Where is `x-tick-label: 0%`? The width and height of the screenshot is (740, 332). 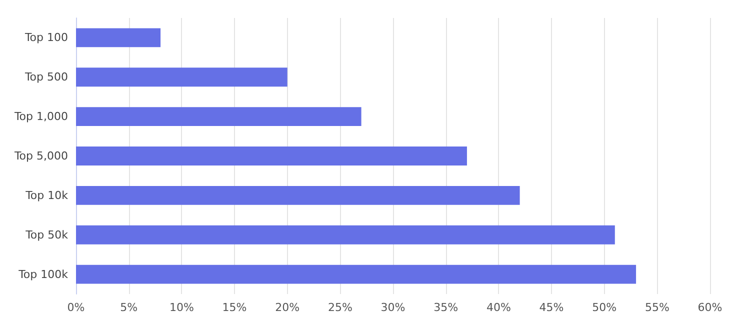
x-tick-label: 0% is located at coordinates (76, 307).